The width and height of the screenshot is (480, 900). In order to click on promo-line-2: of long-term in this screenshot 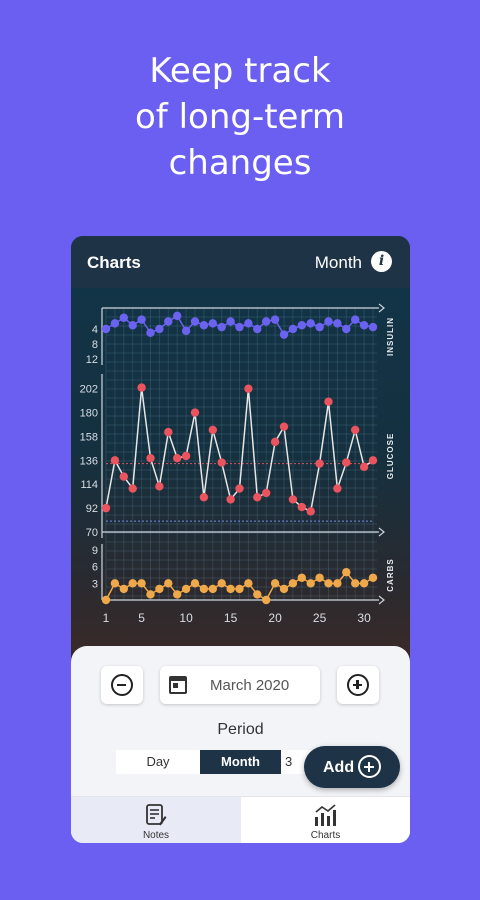, I will do `click(240, 117)`.